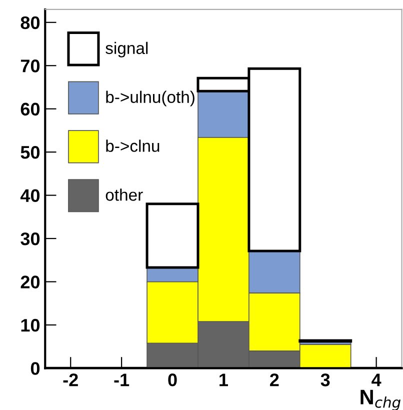 This screenshot has height=410, width=403. What do you see at coordinates (122, 380) in the screenshot?
I see `x-tick-label: -1` at bounding box center [122, 380].